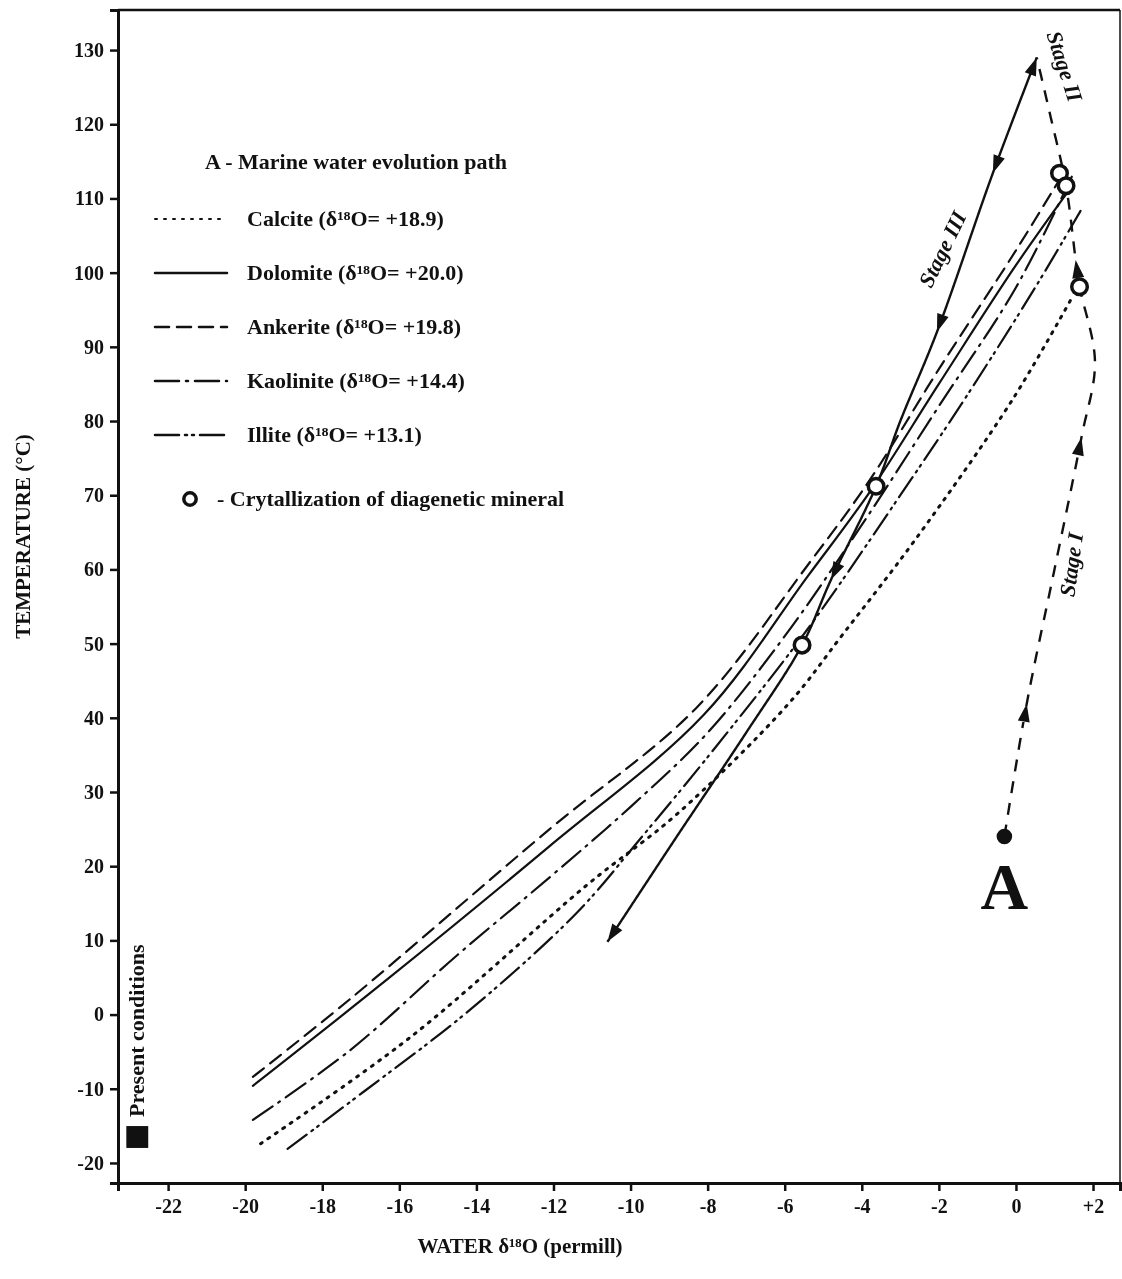  Describe the element at coordinates (943, 249) in the screenshot. I see `annotation: Stage III` at that location.